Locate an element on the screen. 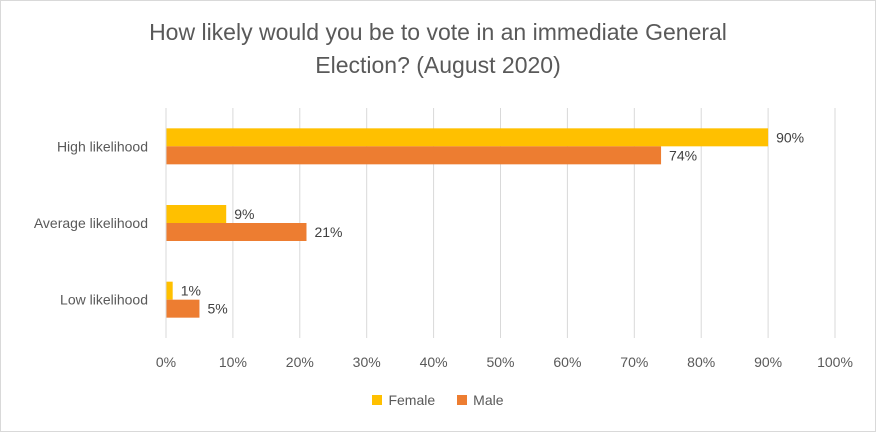 This screenshot has width=876, height=432. legend-swatch-male is located at coordinates (462, 400).